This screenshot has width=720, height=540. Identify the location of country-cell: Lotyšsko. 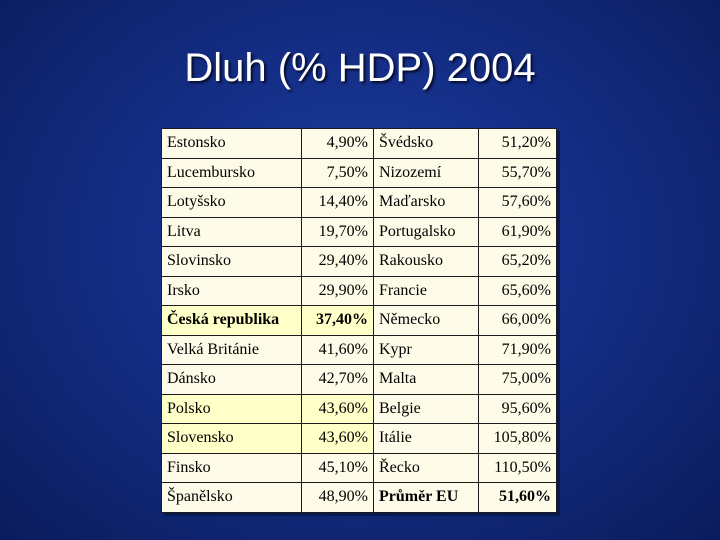
(231, 202).